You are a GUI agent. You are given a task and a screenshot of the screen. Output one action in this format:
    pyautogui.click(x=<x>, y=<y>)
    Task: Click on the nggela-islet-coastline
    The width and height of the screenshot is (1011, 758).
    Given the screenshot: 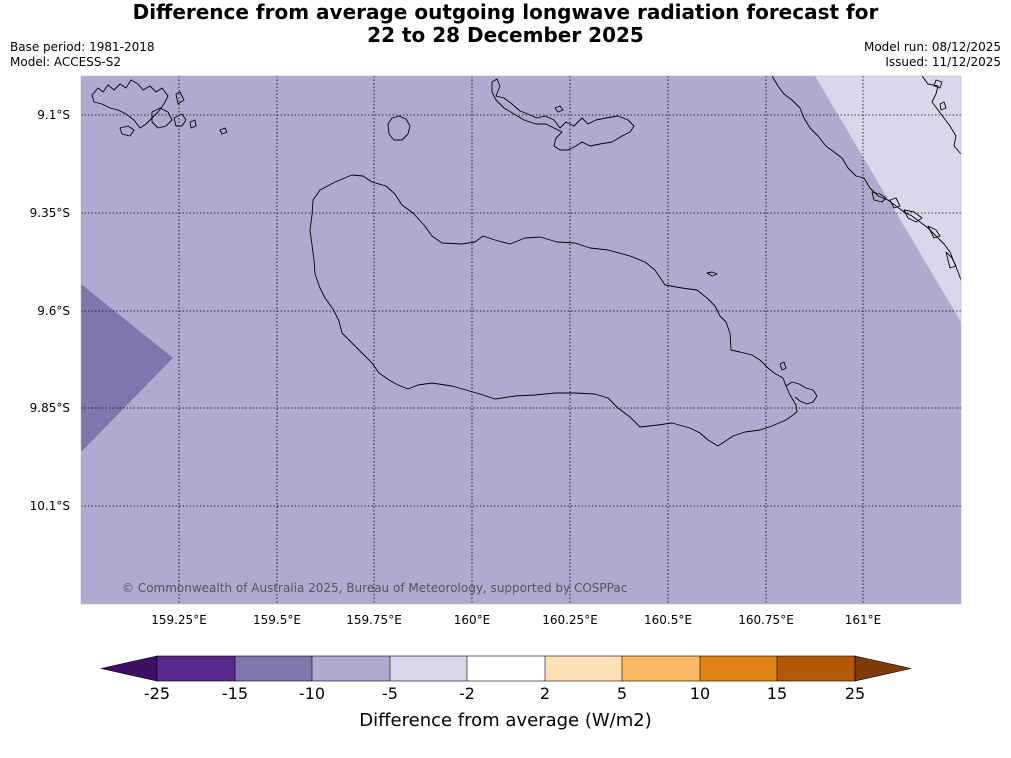 What is the action you would take?
    pyautogui.click(x=559, y=109)
    